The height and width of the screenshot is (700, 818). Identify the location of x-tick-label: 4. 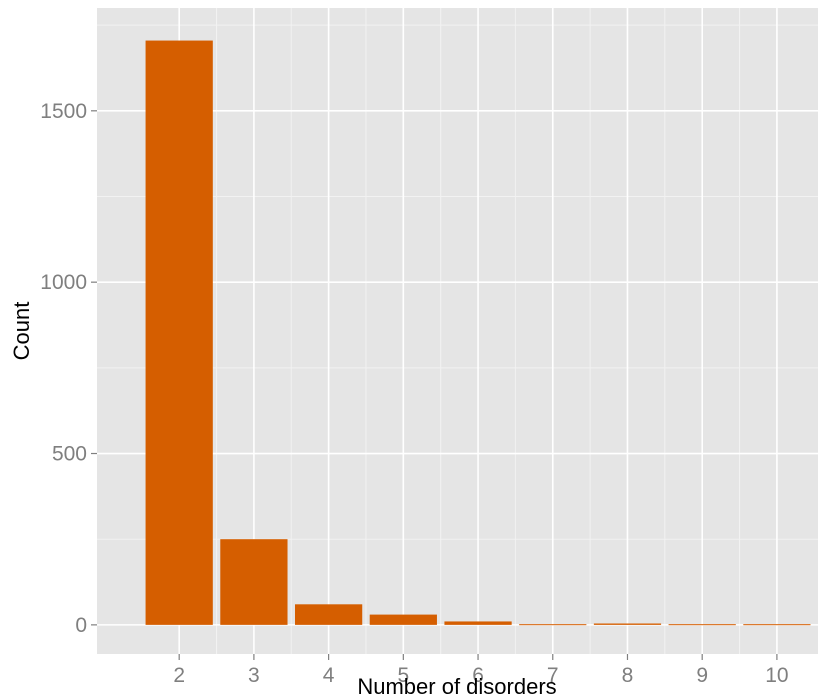
(329, 675).